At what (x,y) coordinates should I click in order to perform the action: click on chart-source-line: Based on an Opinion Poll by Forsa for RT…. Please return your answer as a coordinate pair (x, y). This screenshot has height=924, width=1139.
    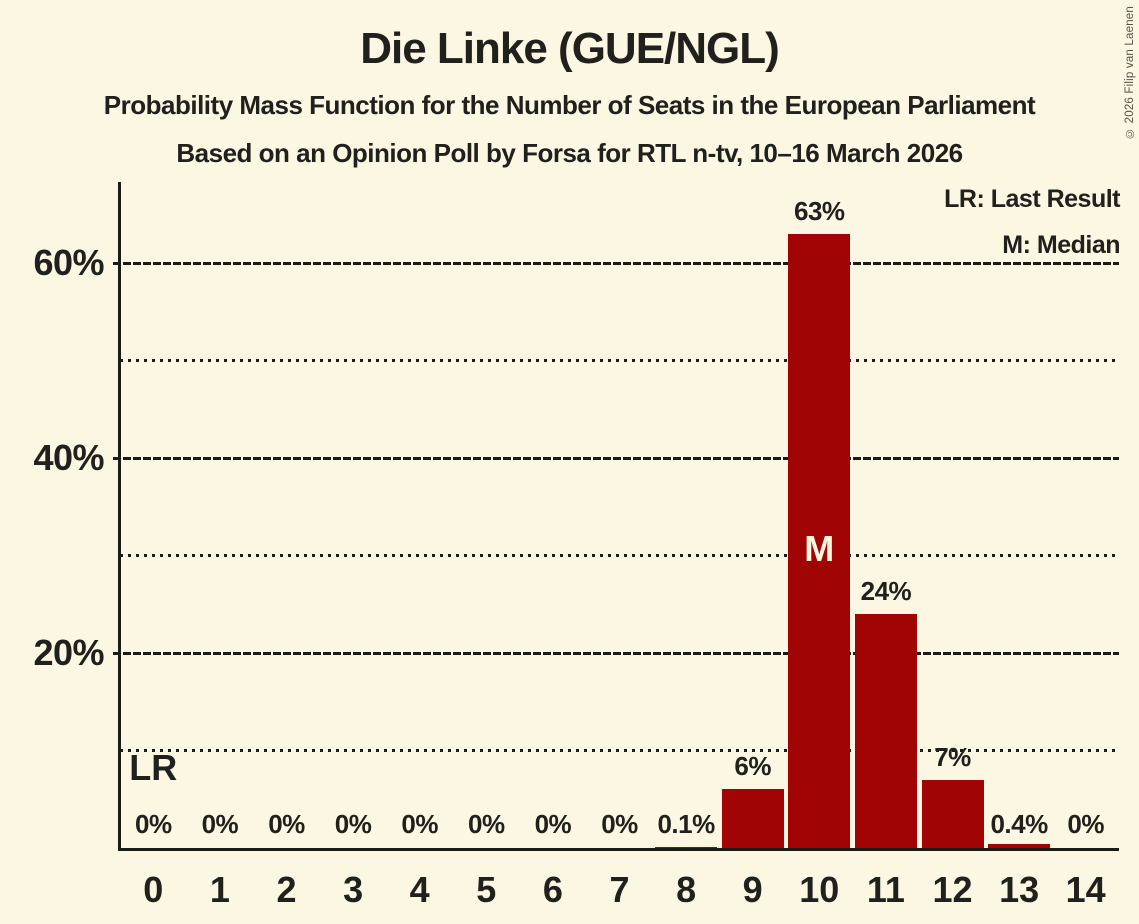
    Looking at the image, I should click on (569, 153).